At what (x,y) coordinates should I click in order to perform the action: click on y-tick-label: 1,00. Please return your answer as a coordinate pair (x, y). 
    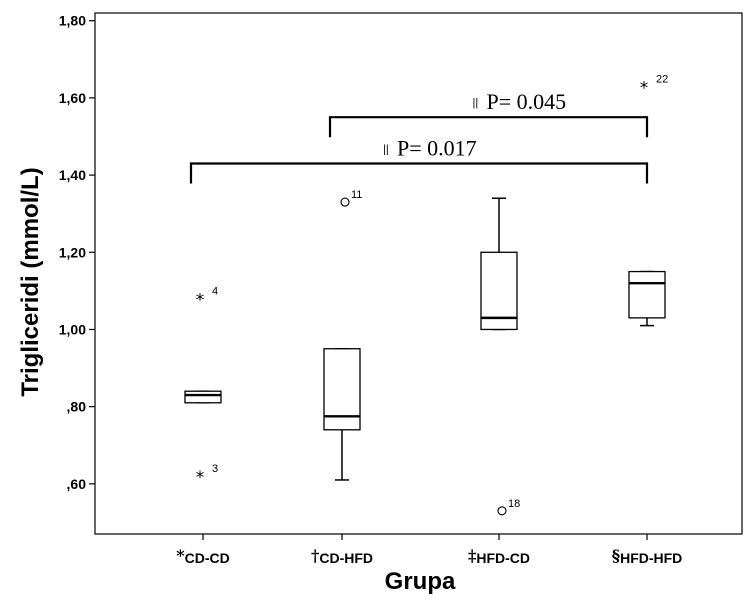
    Looking at the image, I should click on (72, 329).